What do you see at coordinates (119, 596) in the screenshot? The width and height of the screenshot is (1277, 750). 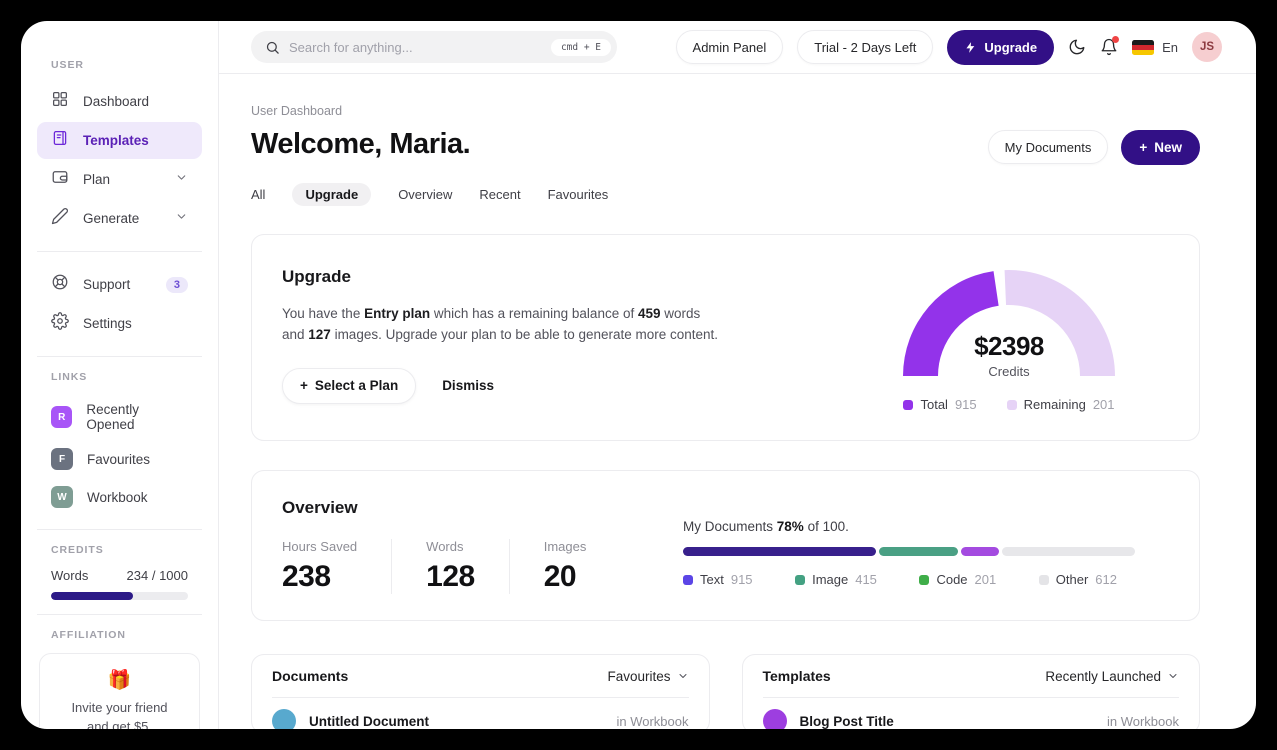 I see `credits-progress-track` at bounding box center [119, 596].